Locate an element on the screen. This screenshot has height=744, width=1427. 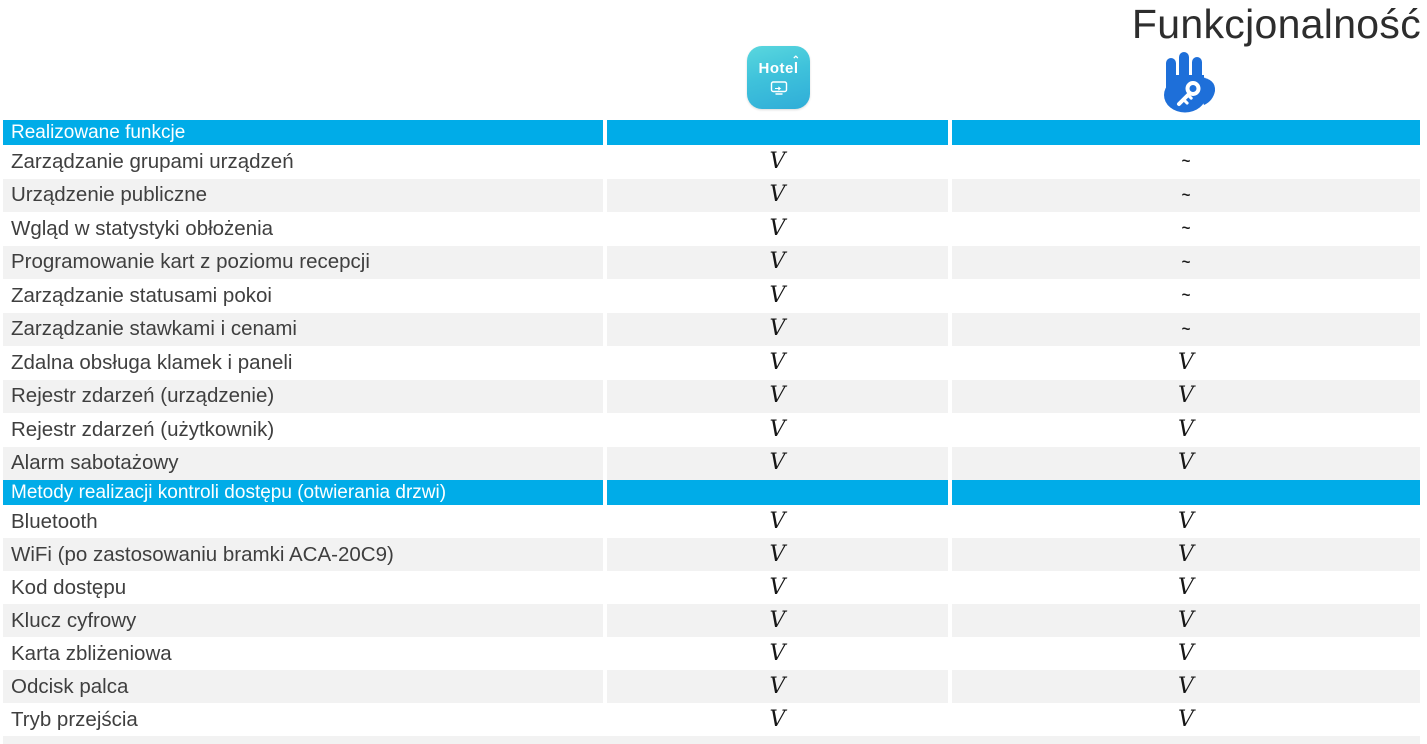
table-row: Kod dostępu V V is located at coordinates (711, 587).